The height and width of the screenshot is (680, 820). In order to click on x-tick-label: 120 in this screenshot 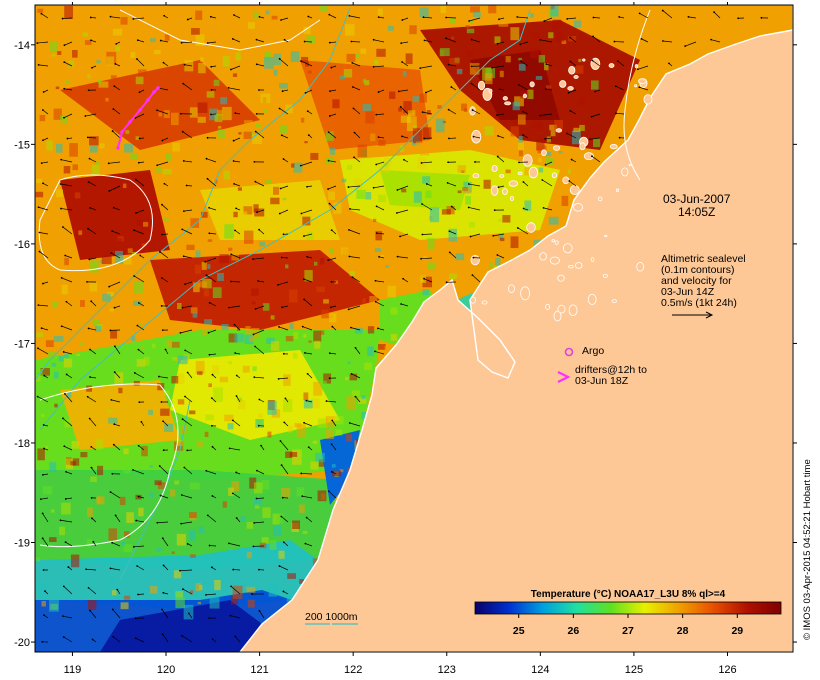, I will do `click(166, 670)`.